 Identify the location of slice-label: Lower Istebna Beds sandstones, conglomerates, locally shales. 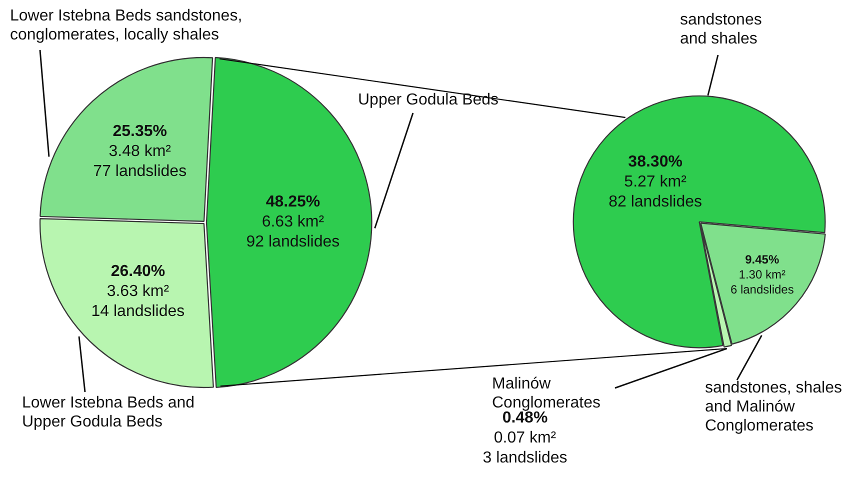
(126, 25).